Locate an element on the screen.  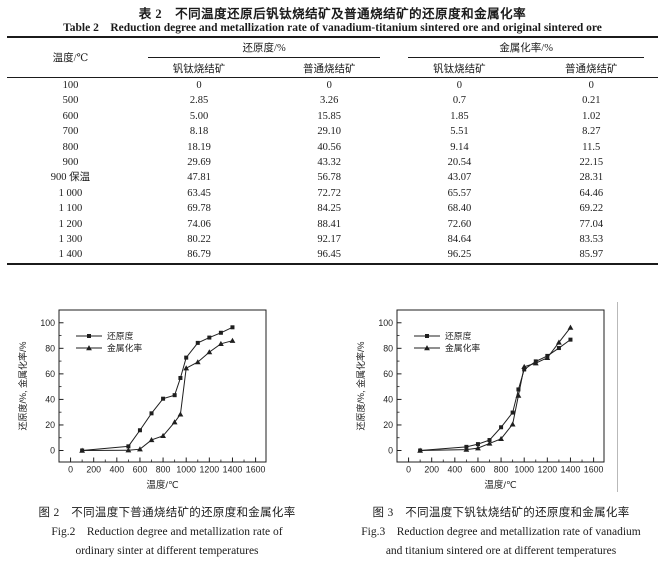
col-group-reduction-degree-label: 还原度/% is located at coordinates (264, 49).